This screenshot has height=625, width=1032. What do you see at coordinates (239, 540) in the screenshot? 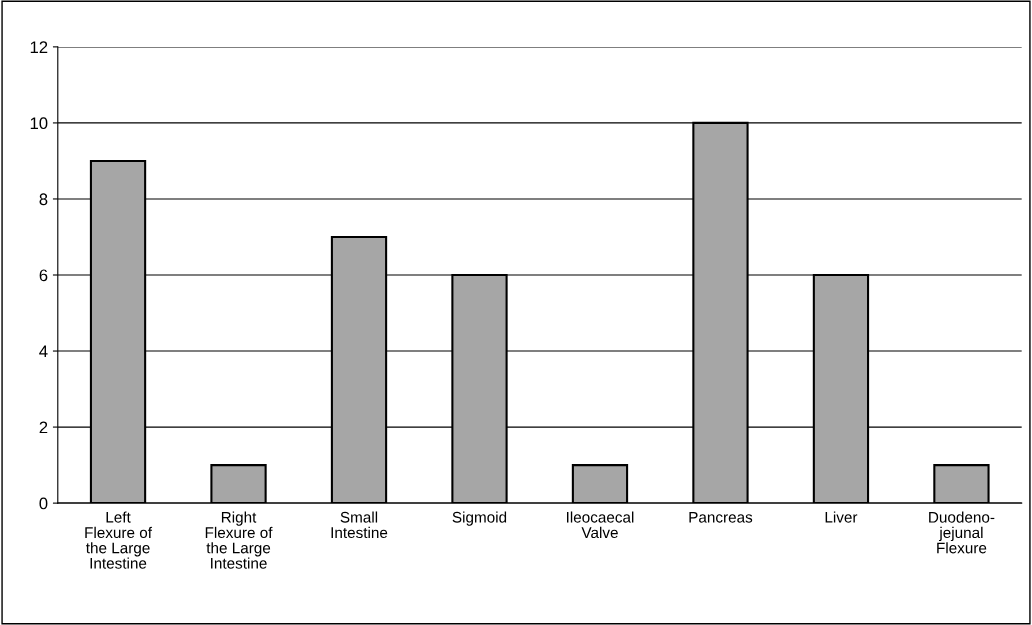
I see `x-tick-label: Right Flexure of the Large Intestine` at bounding box center [239, 540].